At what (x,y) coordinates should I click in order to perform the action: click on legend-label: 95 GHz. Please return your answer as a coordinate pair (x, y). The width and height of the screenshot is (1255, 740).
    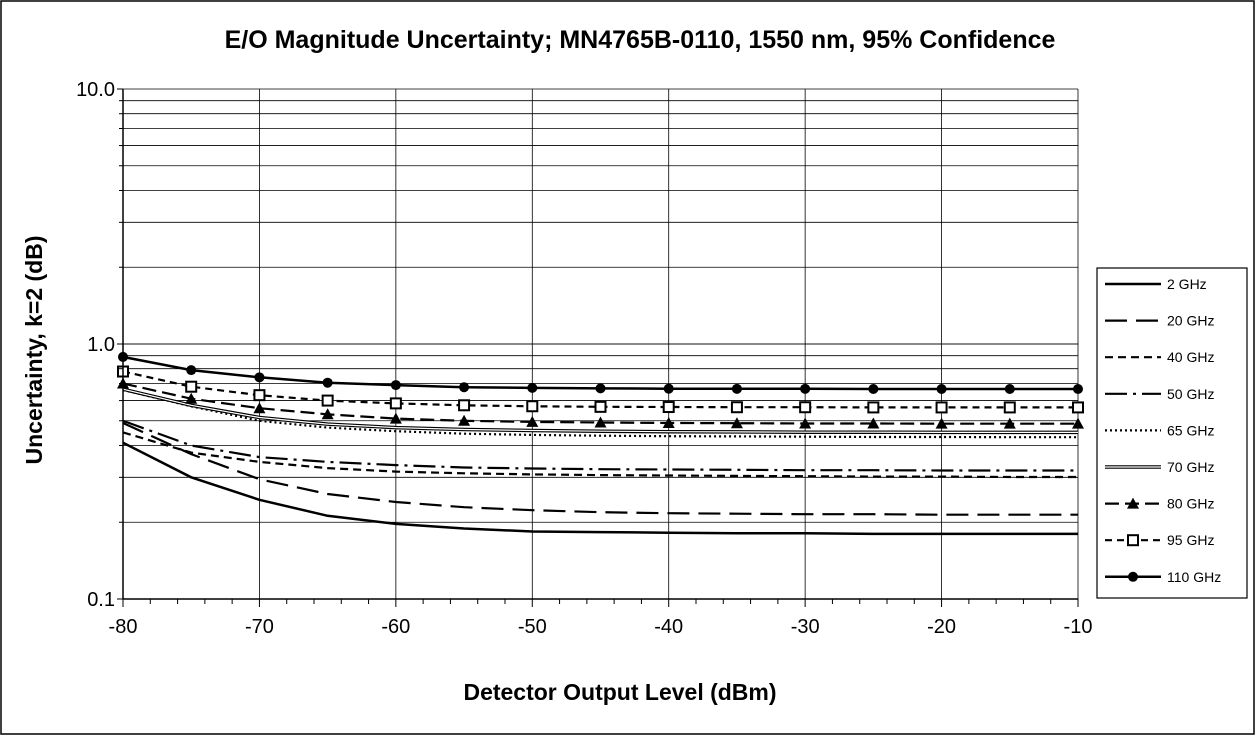
    Looking at the image, I should click on (1190, 540).